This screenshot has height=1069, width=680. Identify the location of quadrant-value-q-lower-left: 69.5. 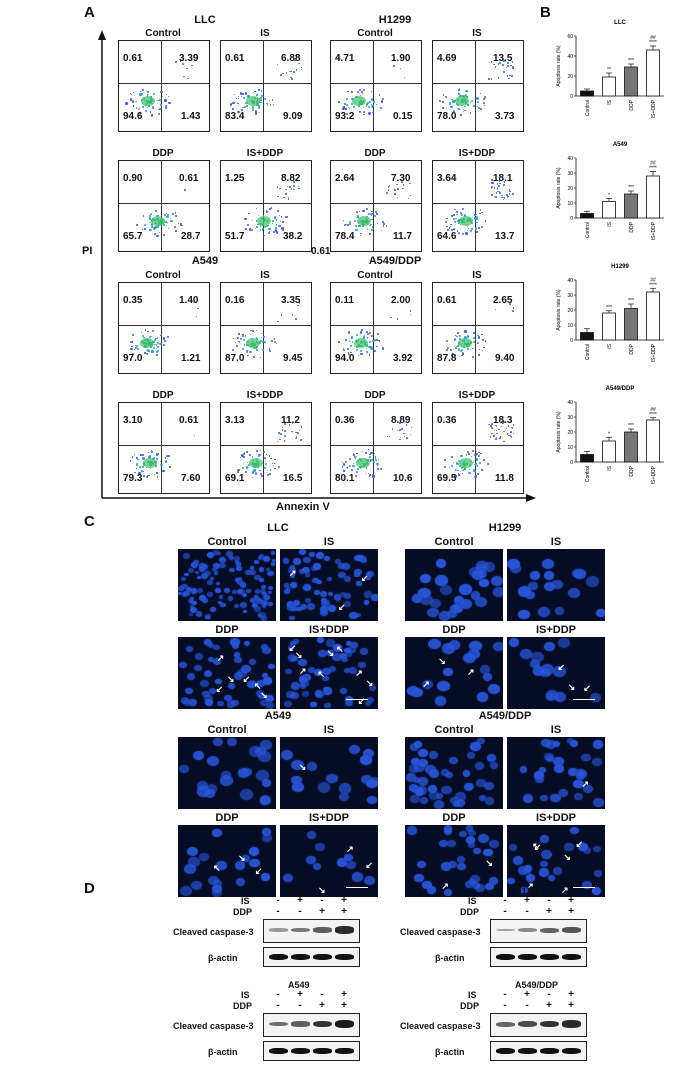
(447, 478).